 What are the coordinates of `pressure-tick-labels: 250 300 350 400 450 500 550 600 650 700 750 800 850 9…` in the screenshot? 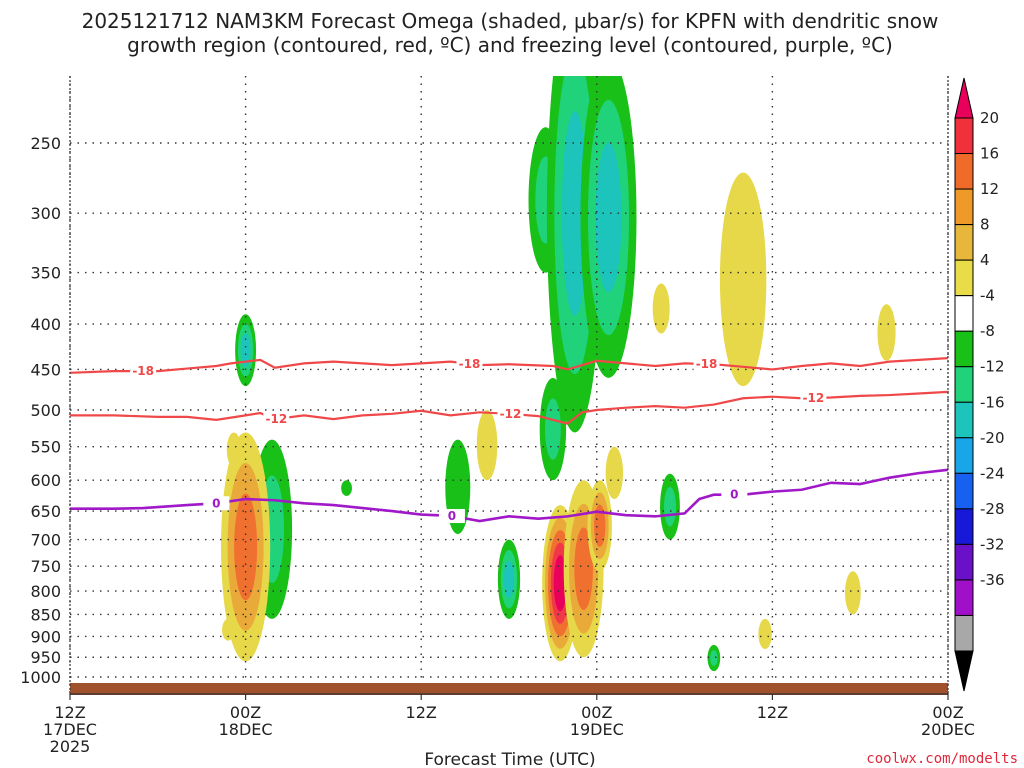 It's located at (40, 410).